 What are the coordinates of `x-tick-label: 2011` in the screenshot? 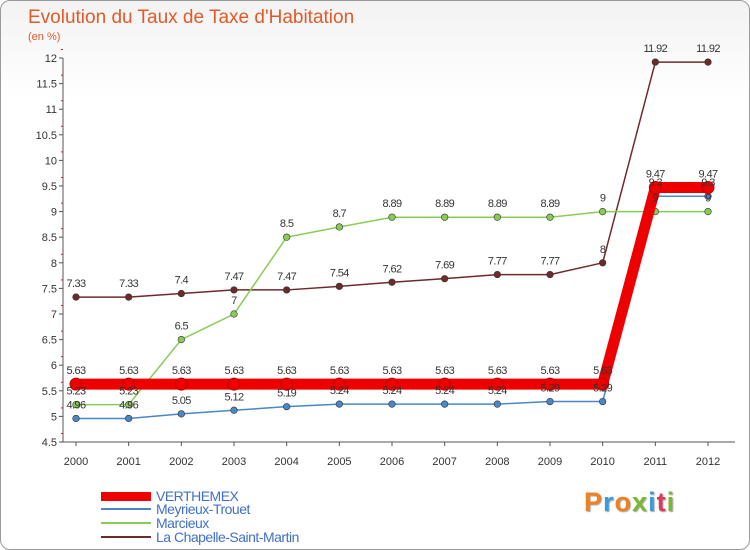 It's located at (656, 462).